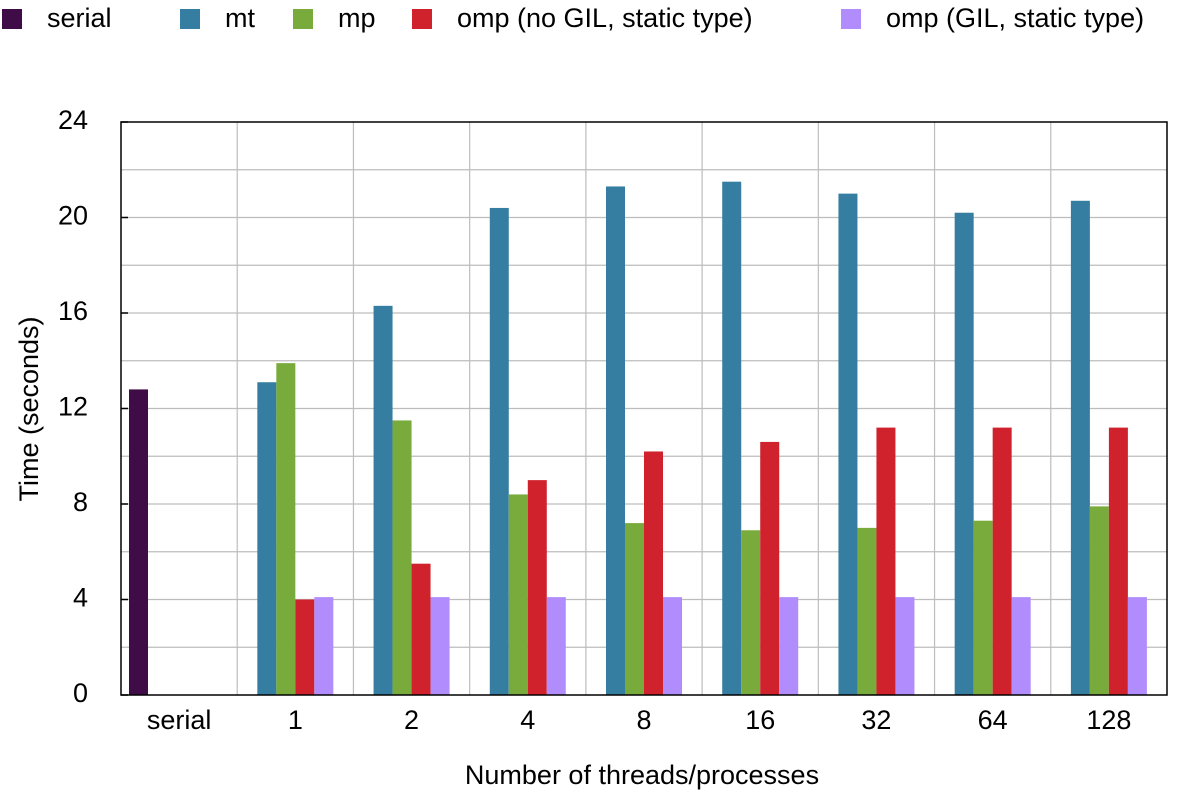  I want to click on x-tick-label: 8, so click(643, 720).